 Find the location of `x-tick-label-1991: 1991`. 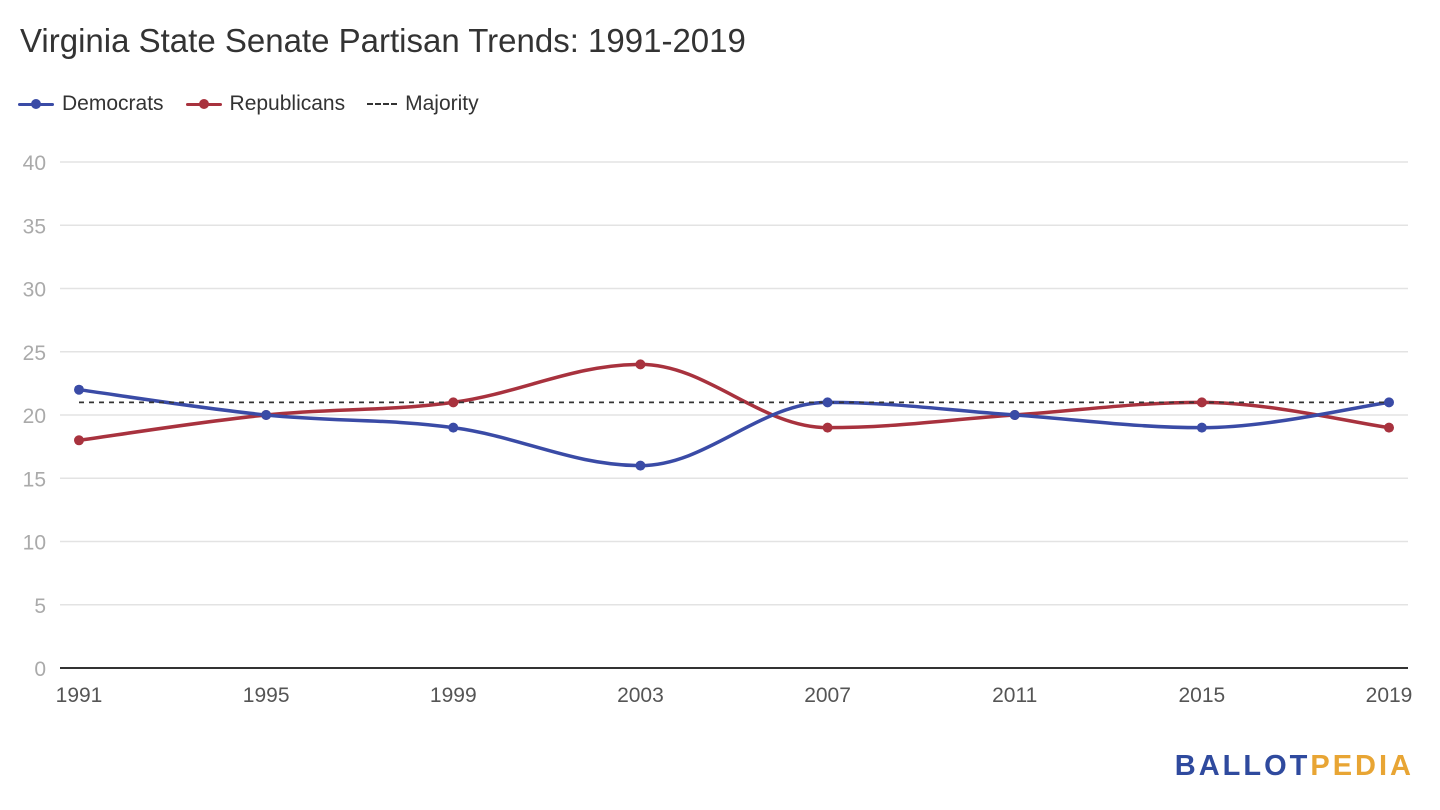

x-tick-label-1991: 1991 is located at coordinates (79, 695).